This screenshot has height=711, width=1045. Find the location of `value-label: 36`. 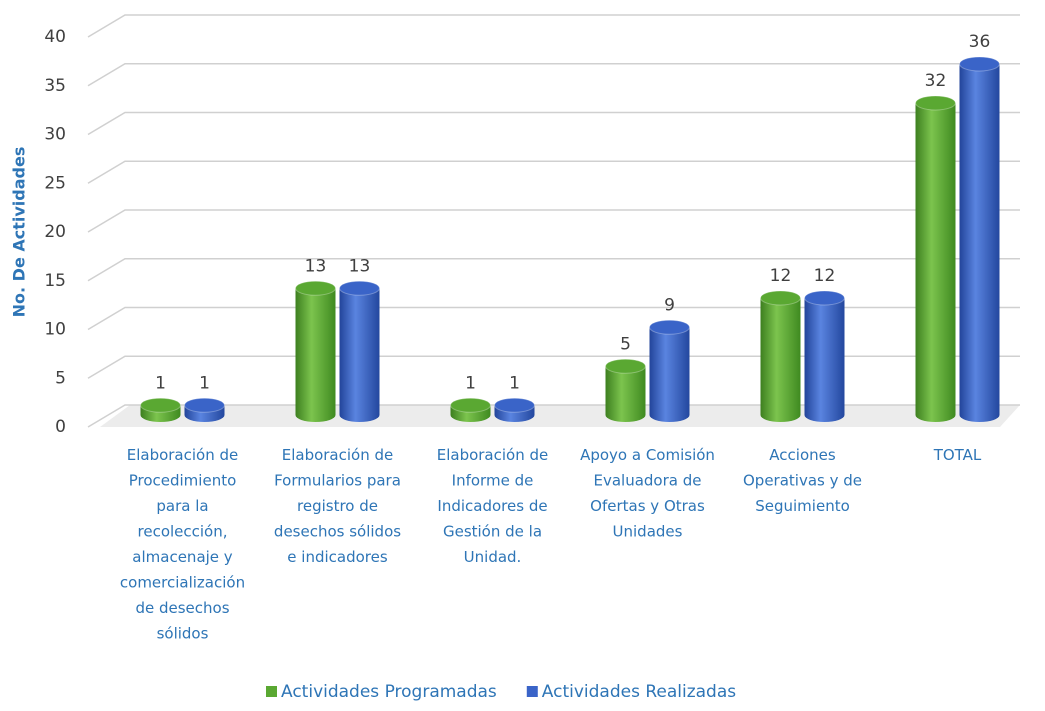

value-label: 36 is located at coordinates (980, 42).